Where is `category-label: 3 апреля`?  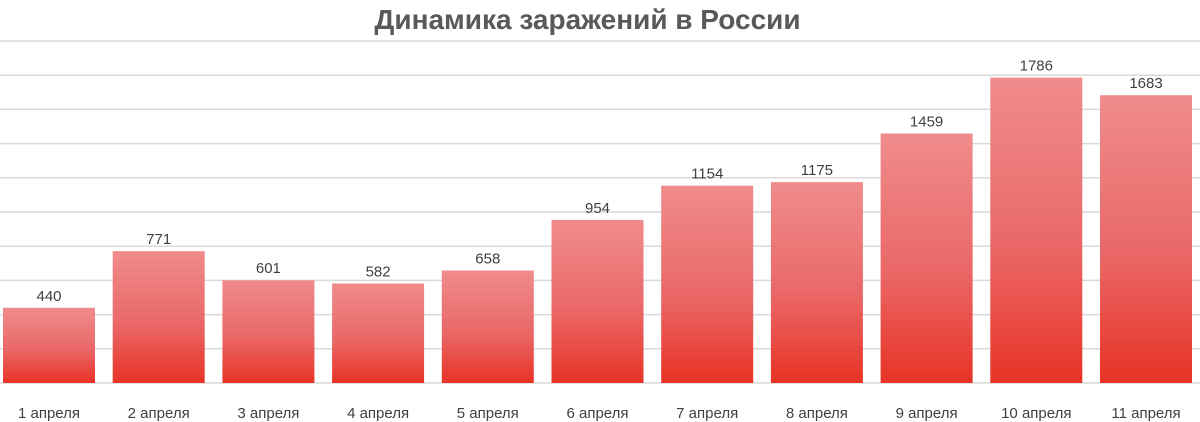
category-label: 3 апреля is located at coordinates (268, 413).